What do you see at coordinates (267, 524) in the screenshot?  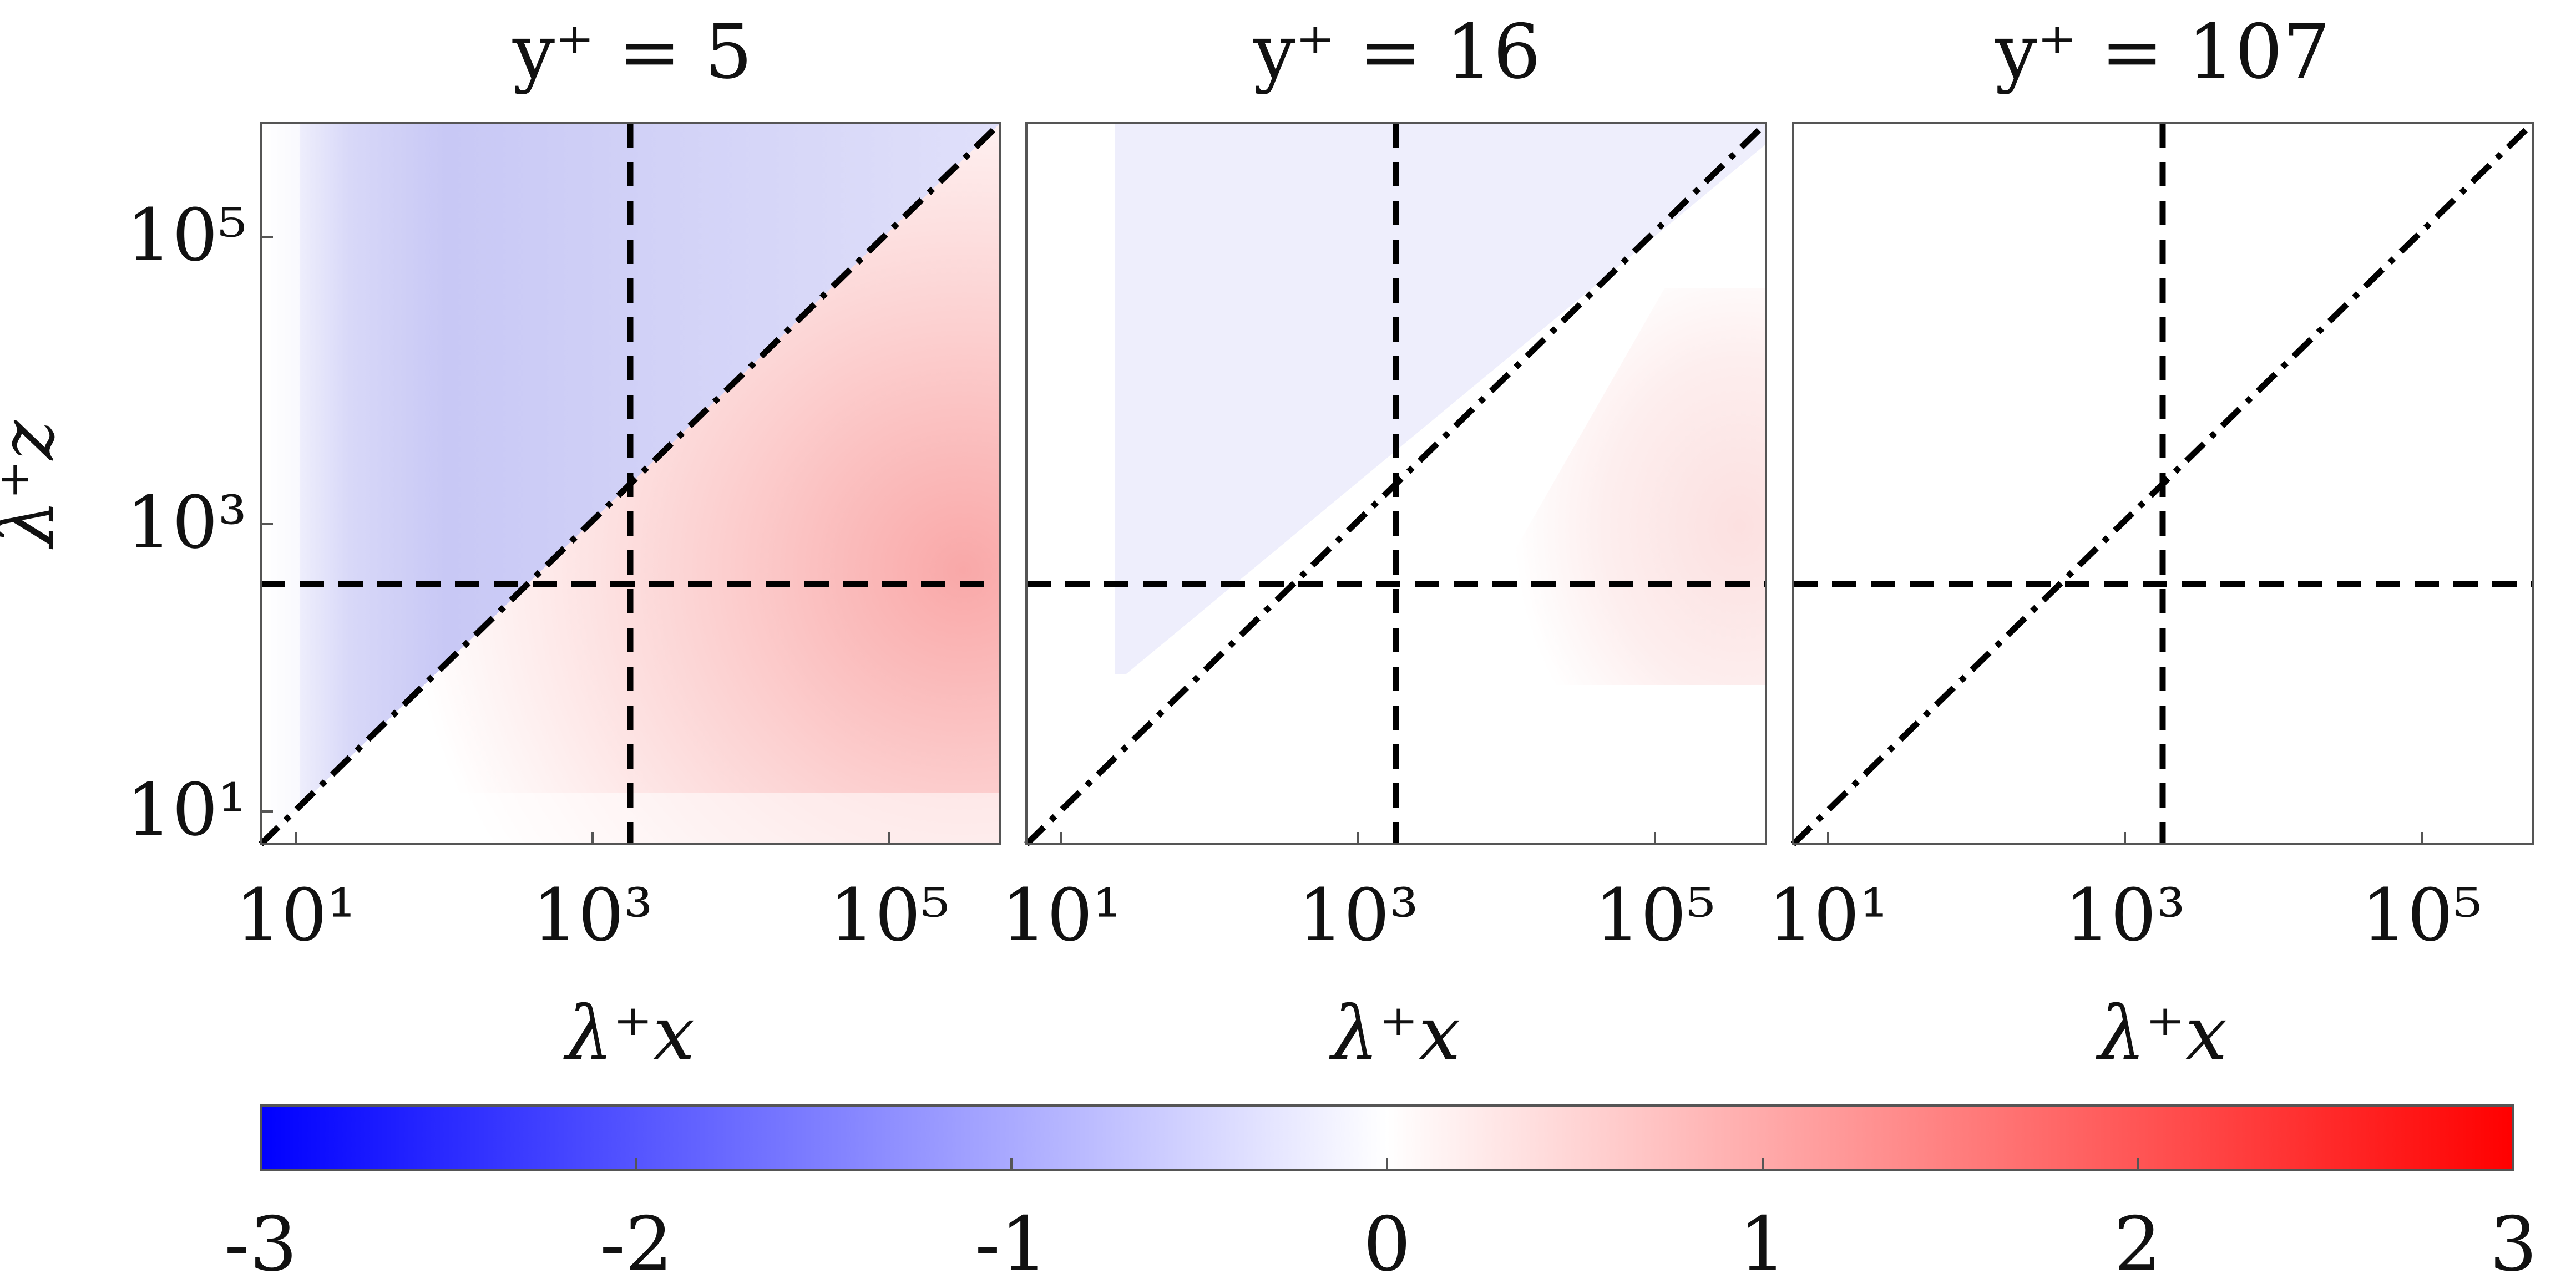 I see `y-axis-ticks` at bounding box center [267, 524].